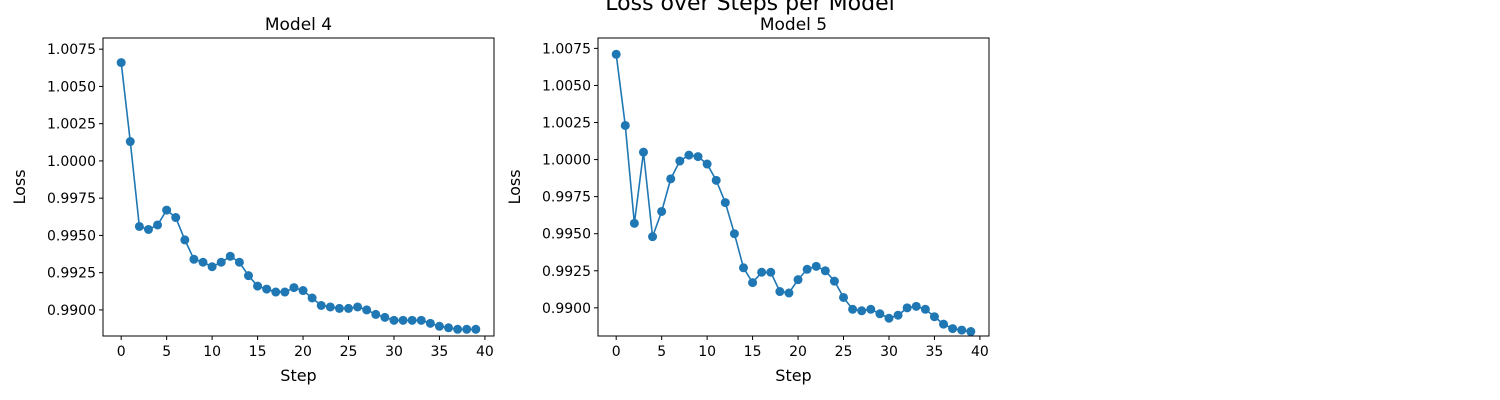  I want to click on x-tick-label: 0, so click(616, 352).